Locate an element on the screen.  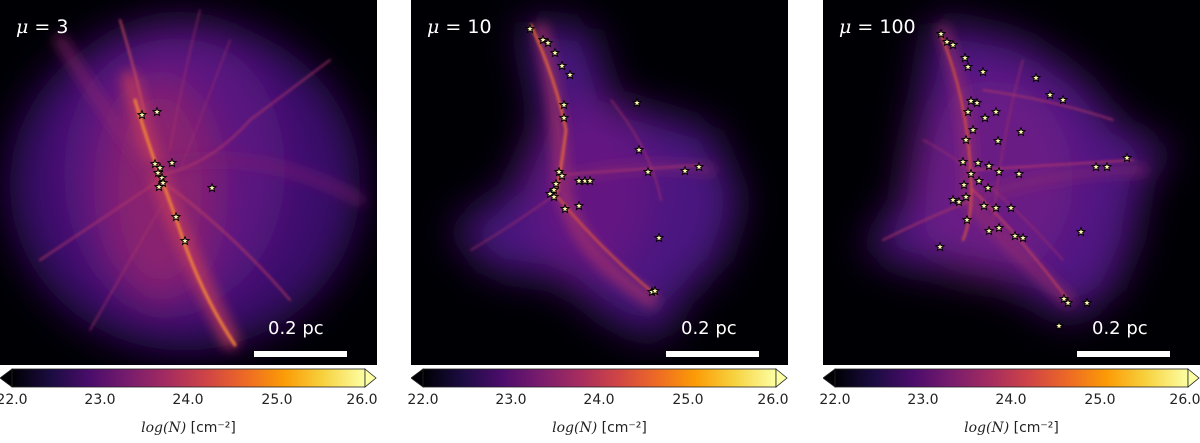
mu-label: μ = 10 is located at coordinates (459, 27).